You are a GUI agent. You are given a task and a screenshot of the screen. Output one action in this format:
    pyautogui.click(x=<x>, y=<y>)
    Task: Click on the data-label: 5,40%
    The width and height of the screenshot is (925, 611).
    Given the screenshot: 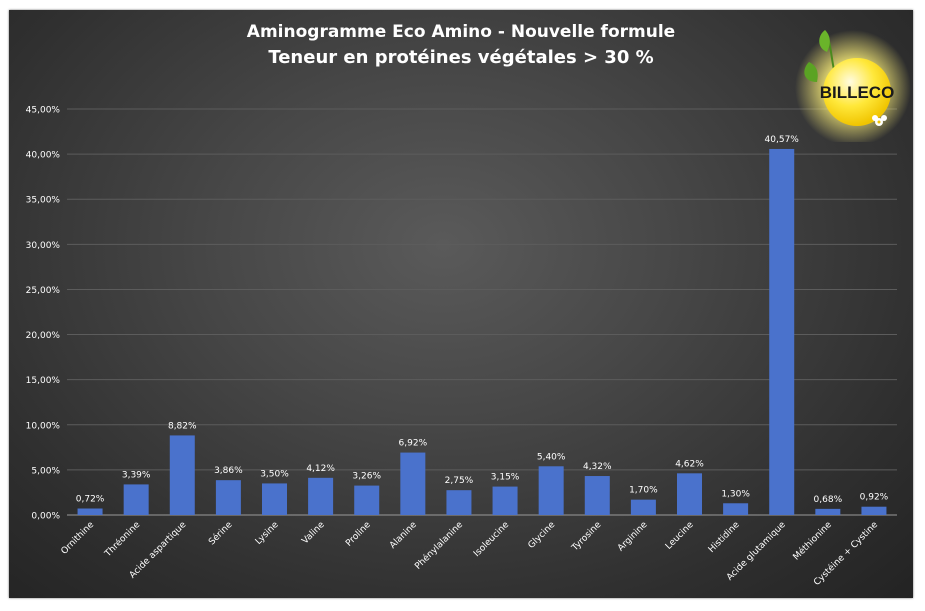 What is the action you would take?
    pyautogui.click(x=551, y=457)
    